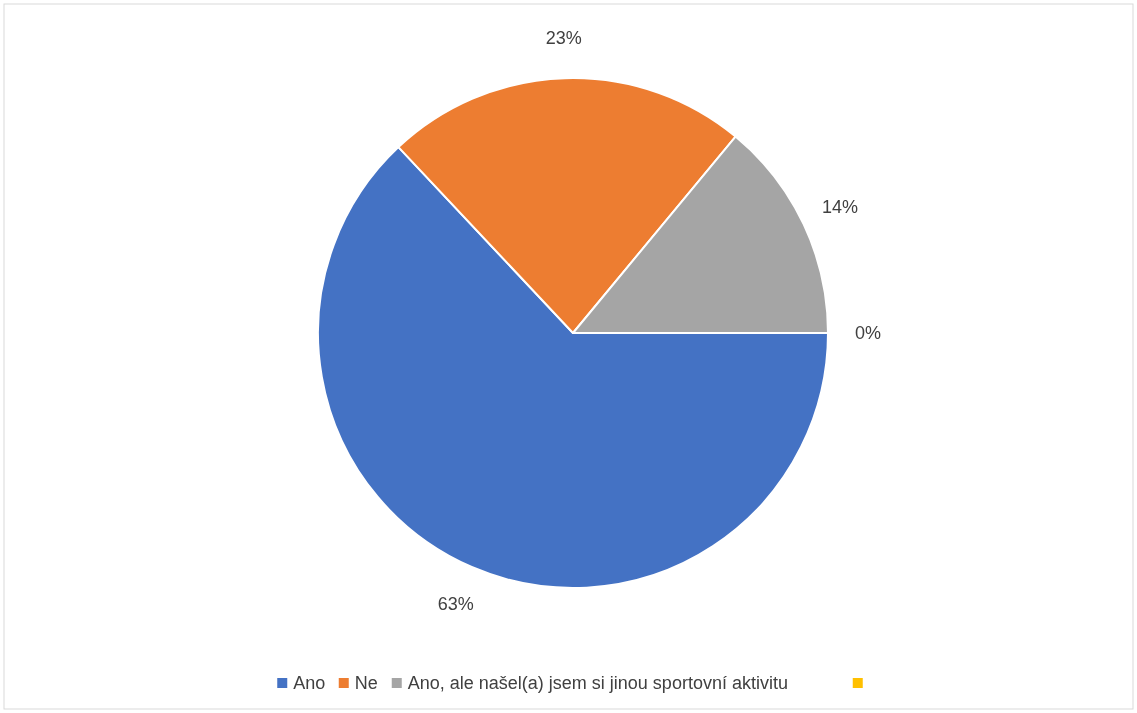 The image size is (1137, 713). I want to click on legend-label: Ano, so click(309, 683).